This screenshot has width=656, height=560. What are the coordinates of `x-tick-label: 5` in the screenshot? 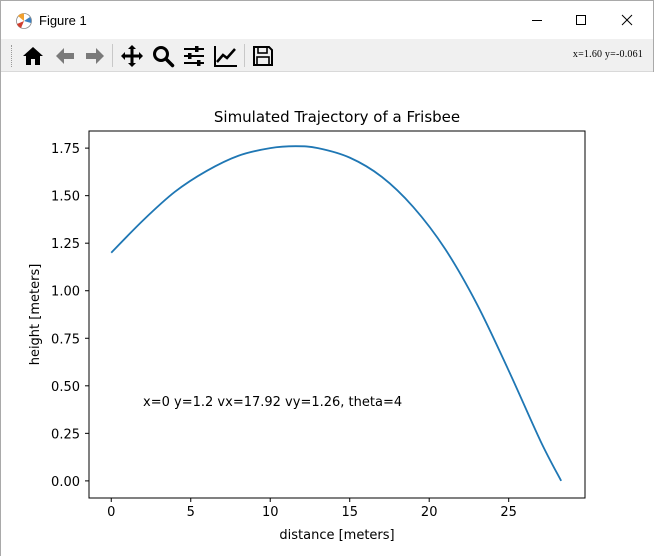 It's located at (191, 512).